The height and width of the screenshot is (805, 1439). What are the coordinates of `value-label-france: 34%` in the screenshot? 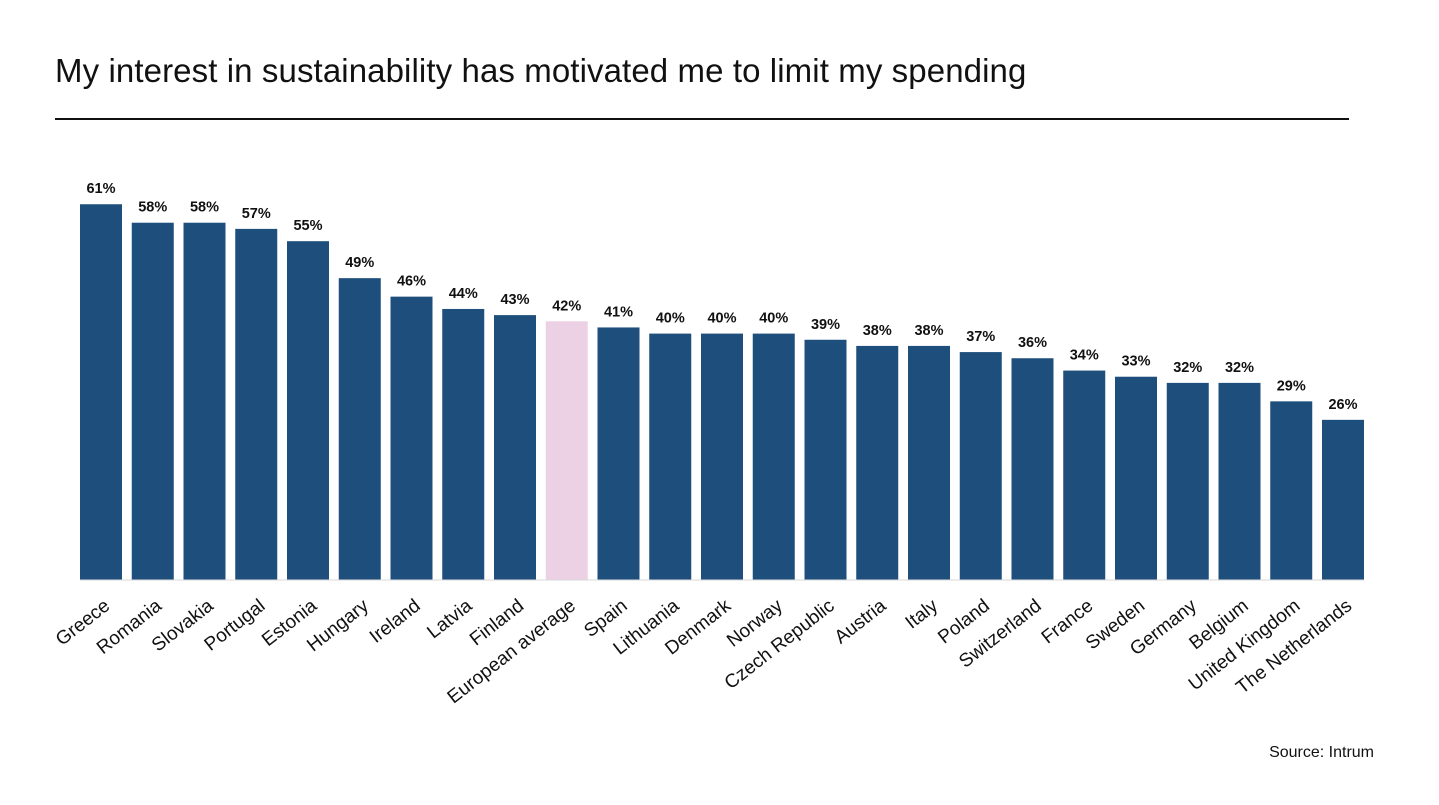 It's located at (1084, 356).